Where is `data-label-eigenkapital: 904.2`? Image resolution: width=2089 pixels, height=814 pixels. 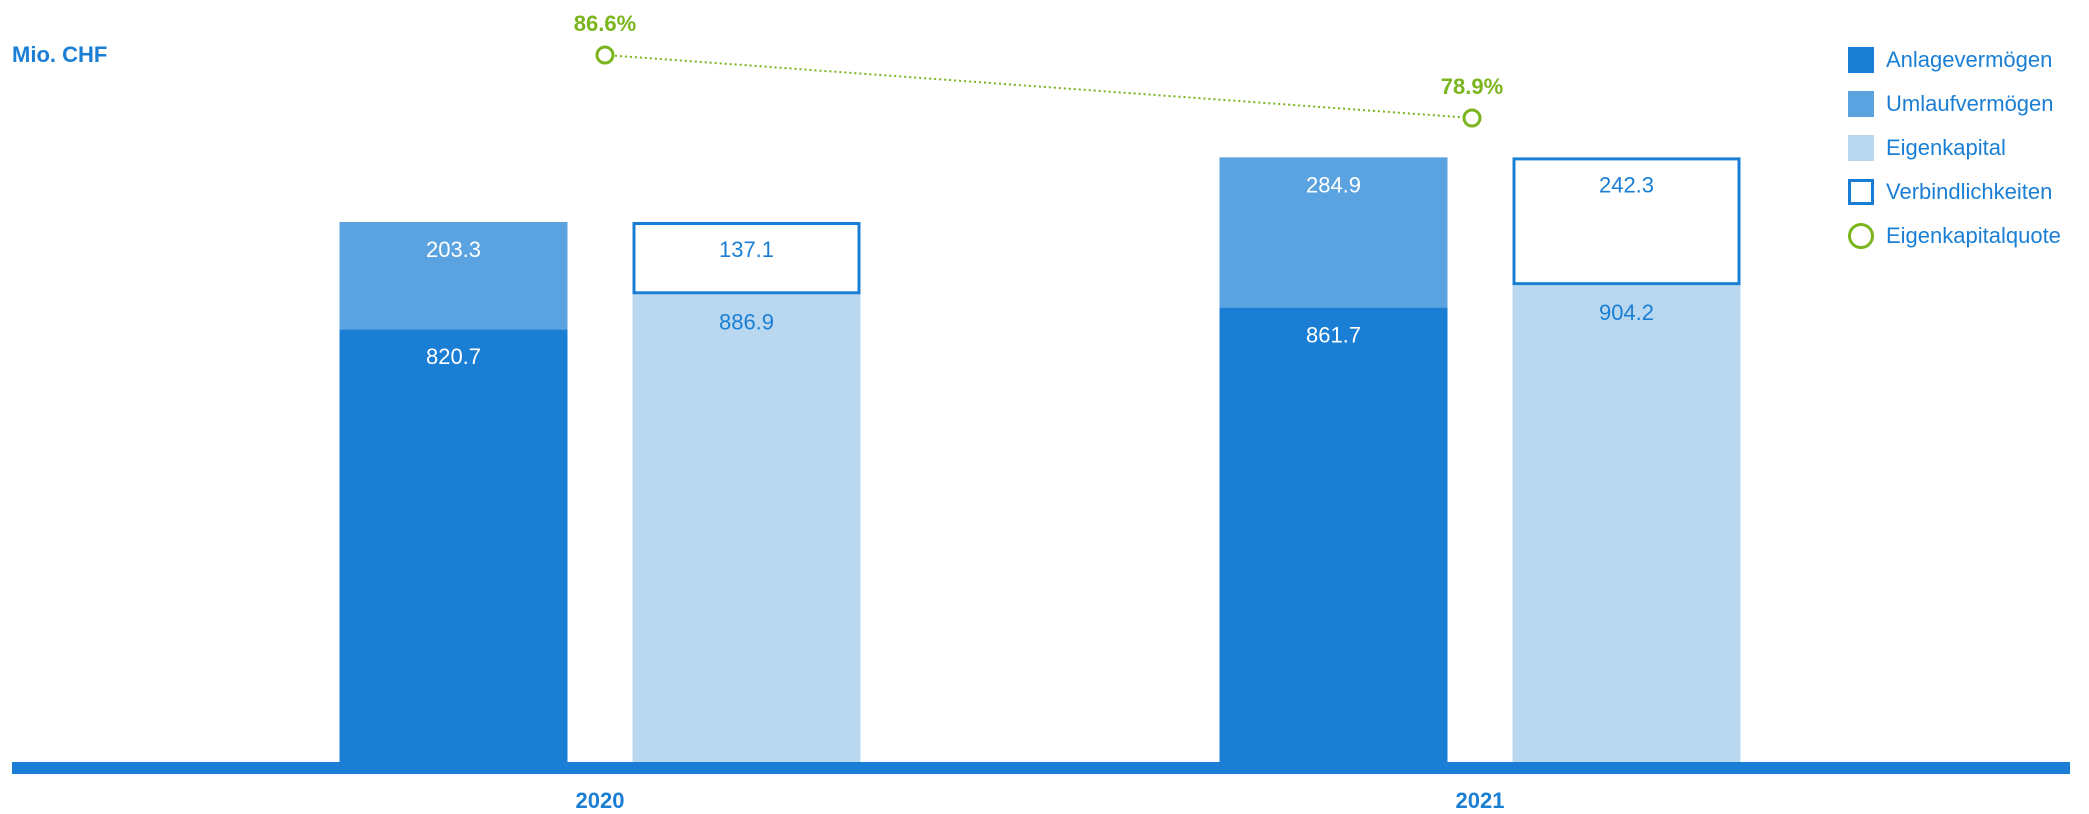 data-label-eigenkapital: 904.2 is located at coordinates (1626, 312).